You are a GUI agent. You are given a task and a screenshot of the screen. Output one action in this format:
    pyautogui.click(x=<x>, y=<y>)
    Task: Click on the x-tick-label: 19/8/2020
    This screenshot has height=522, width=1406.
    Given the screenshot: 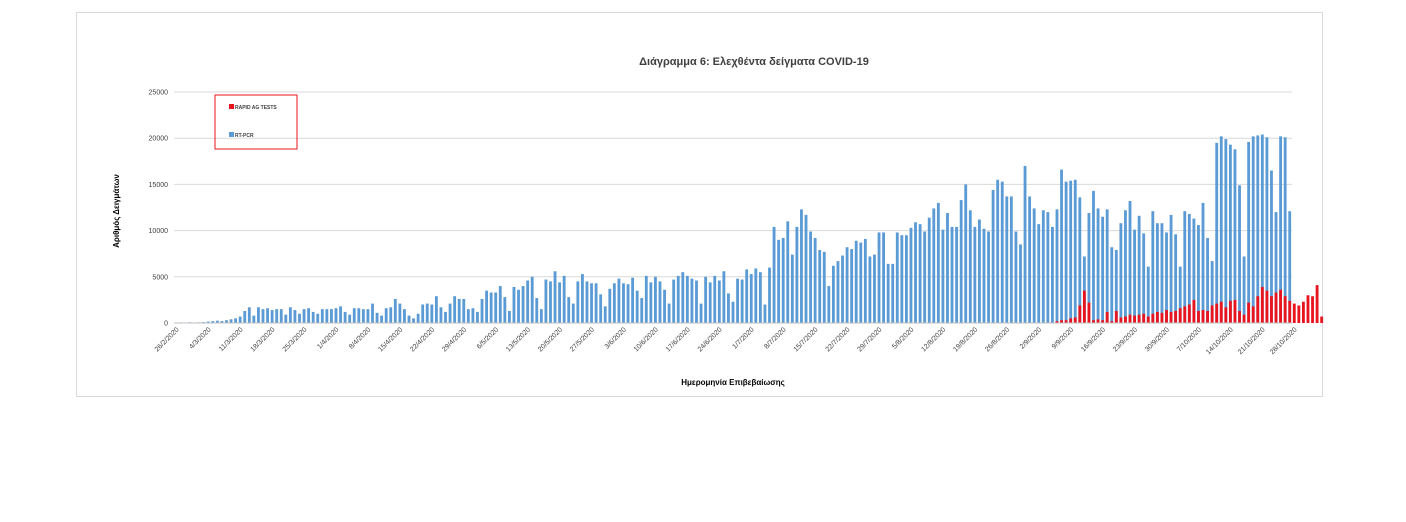 What is the action you would take?
    pyautogui.click(x=965, y=339)
    